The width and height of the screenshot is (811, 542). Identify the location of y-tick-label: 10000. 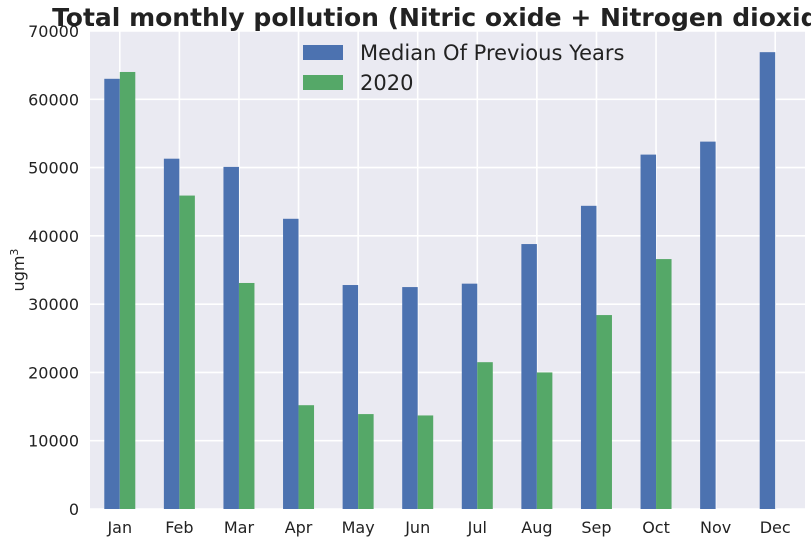
(53, 441).